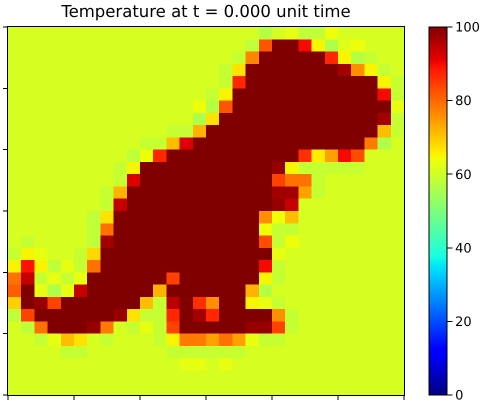 This screenshot has width=484, height=402. Describe the element at coordinates (463, 102) in the screenshot. I see `color-bar-label: 80` at that location.